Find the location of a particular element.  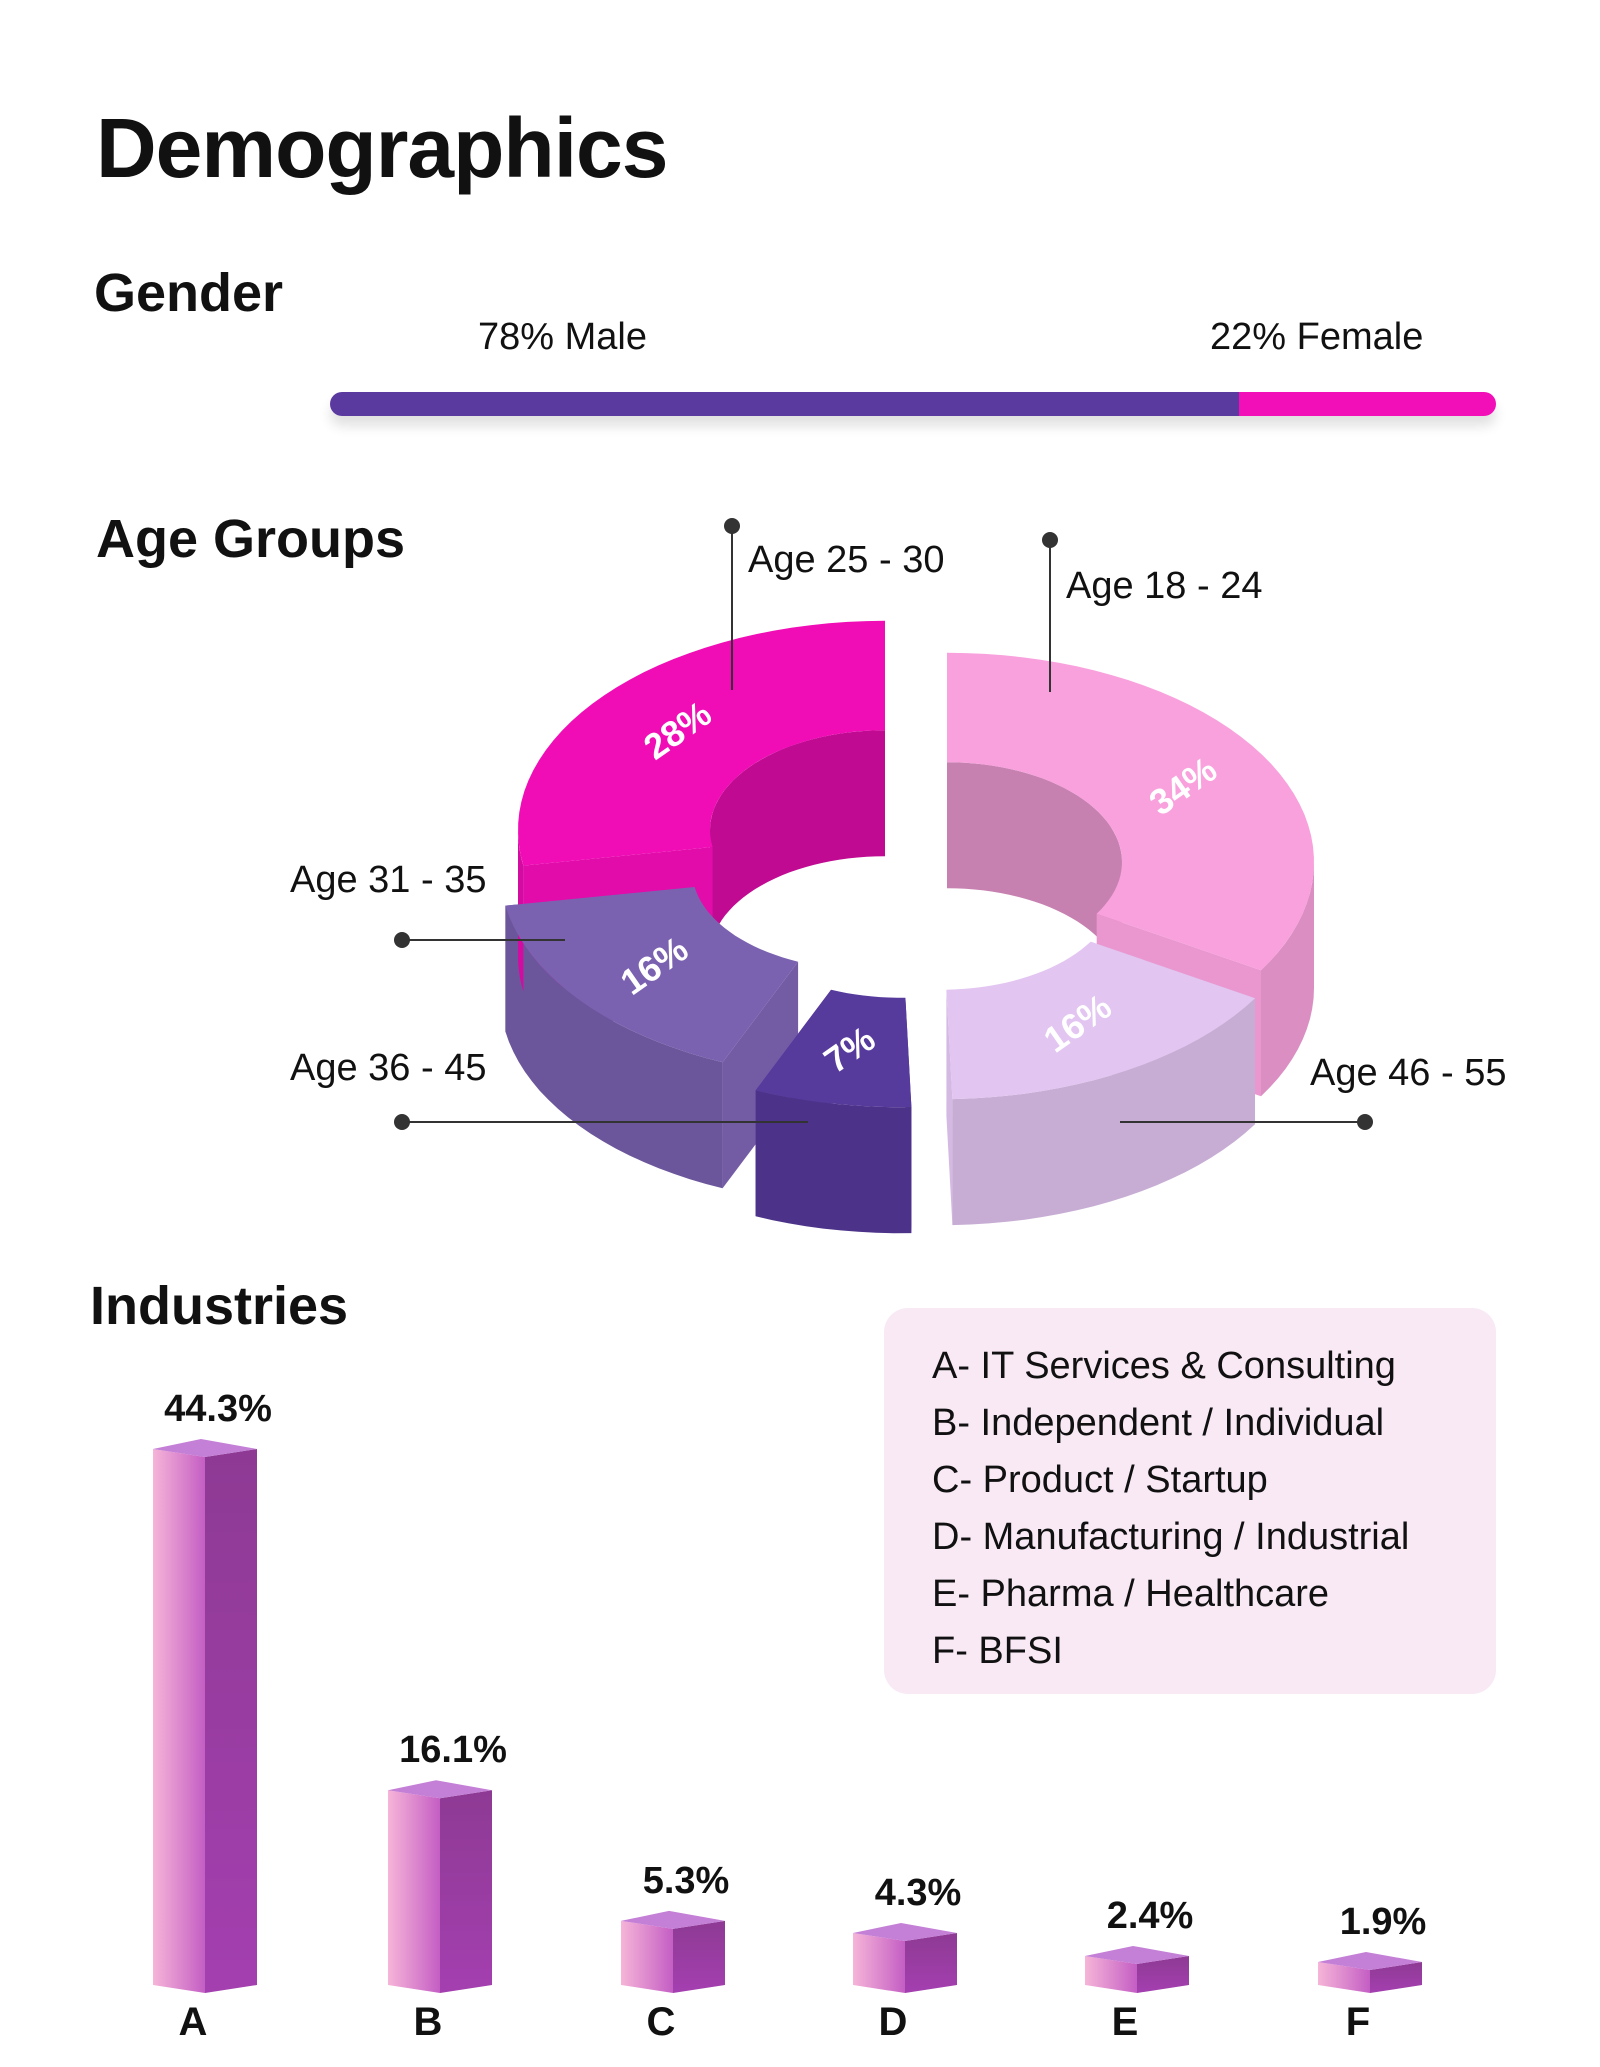

donut-top-faces is located at coordinates (909, 864).